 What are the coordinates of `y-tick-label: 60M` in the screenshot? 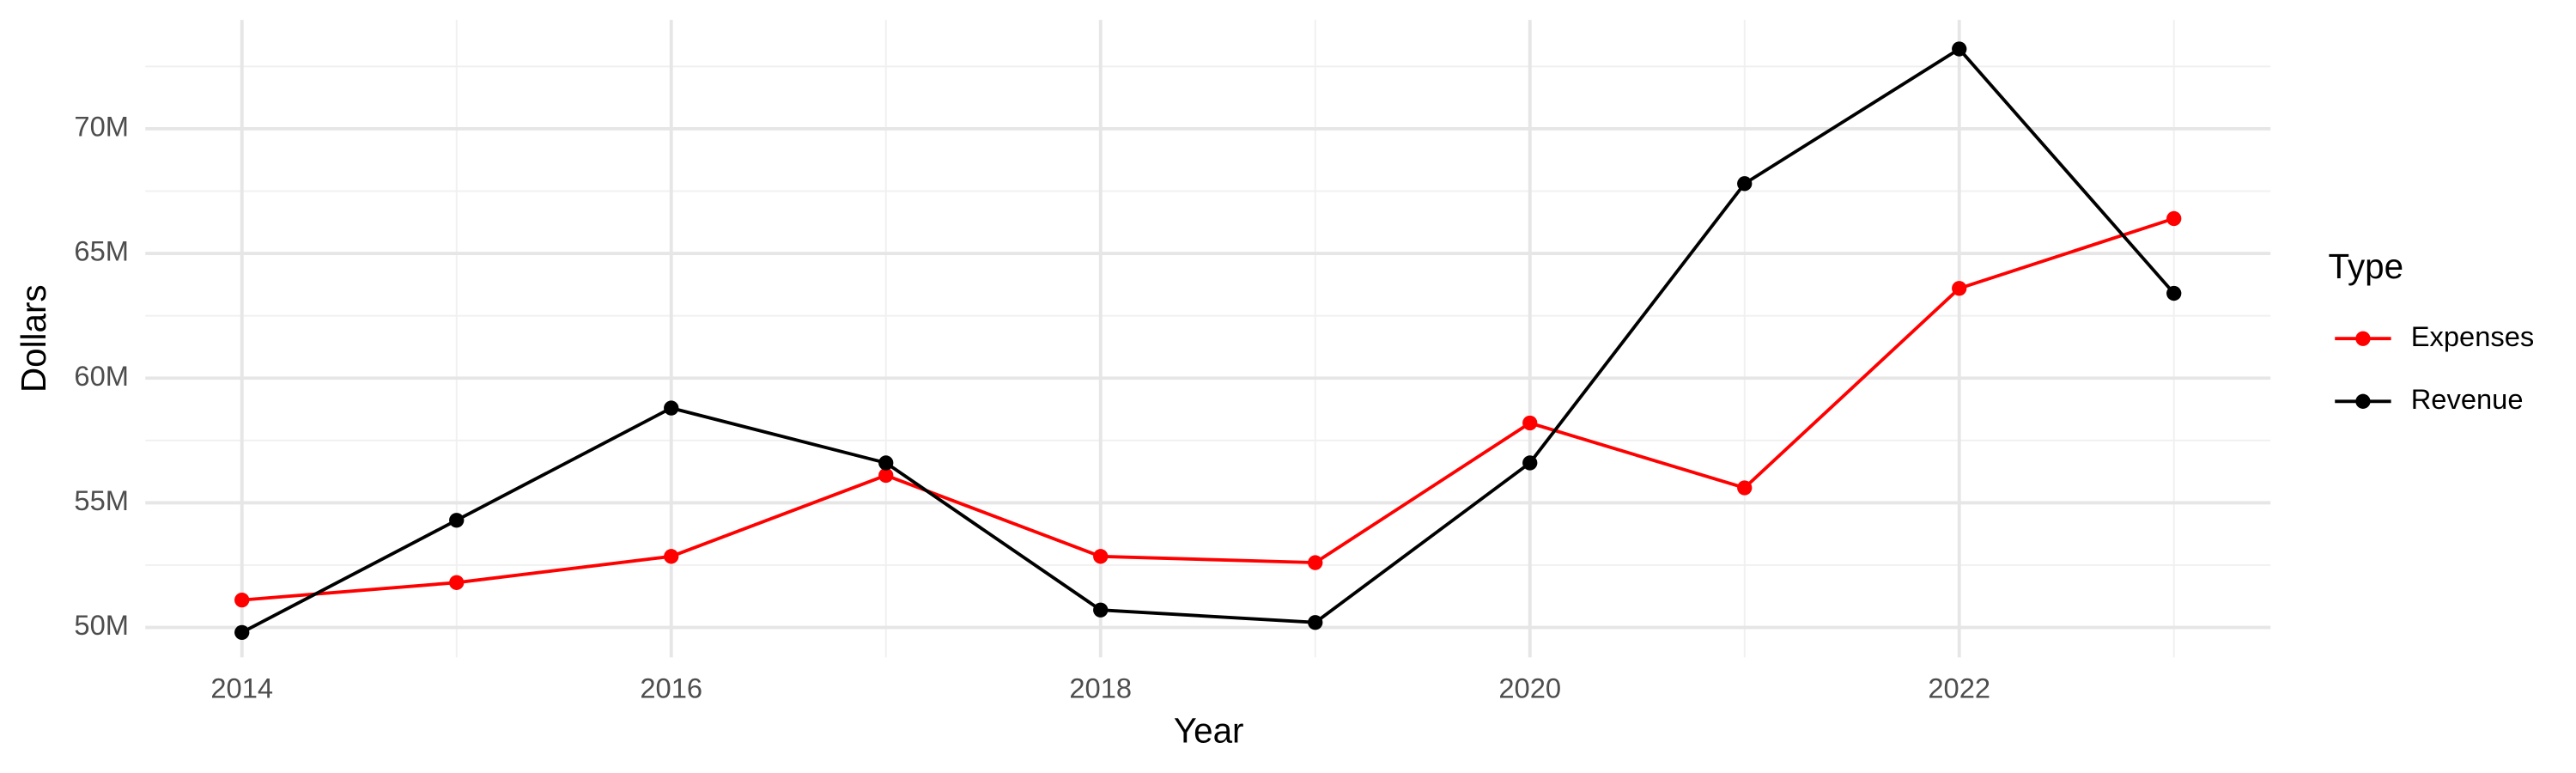 It's located at (101, 376).